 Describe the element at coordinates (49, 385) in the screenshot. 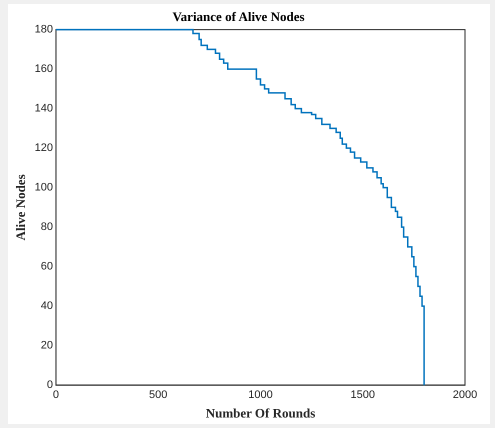

I see `y-tick-label: 0` at that location.